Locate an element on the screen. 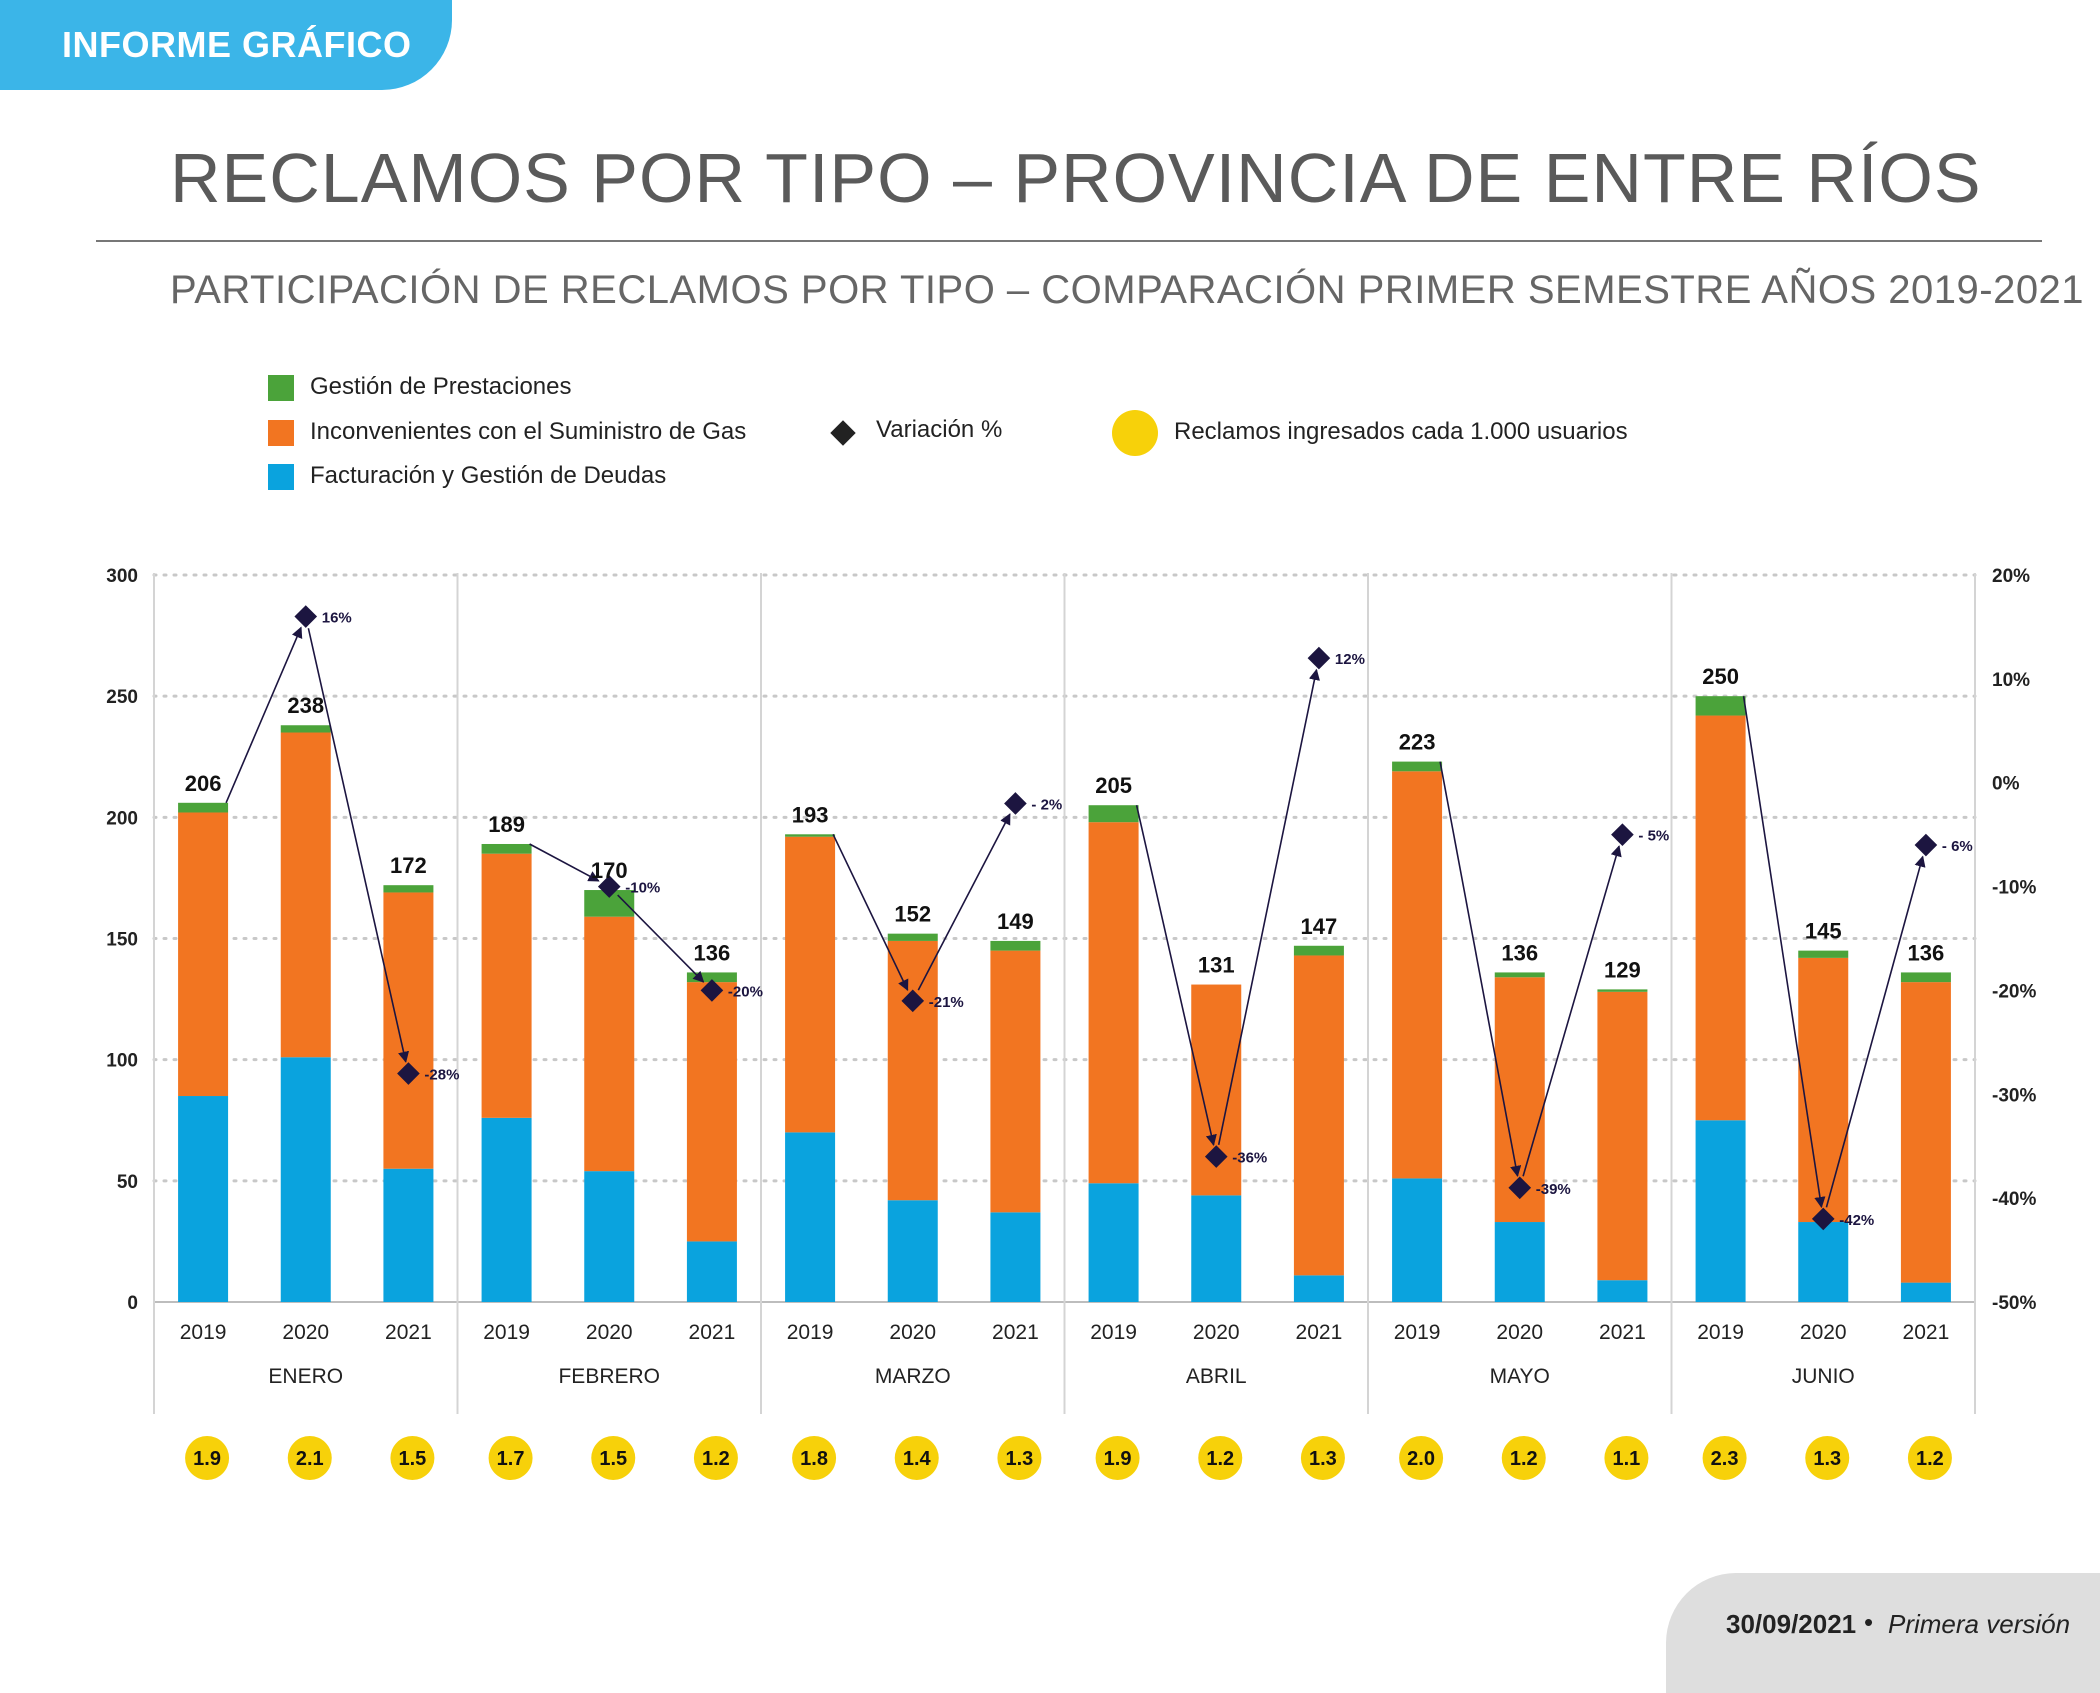  reclamos-value-label: 2.0 is located at coordinates (1421, 1459).